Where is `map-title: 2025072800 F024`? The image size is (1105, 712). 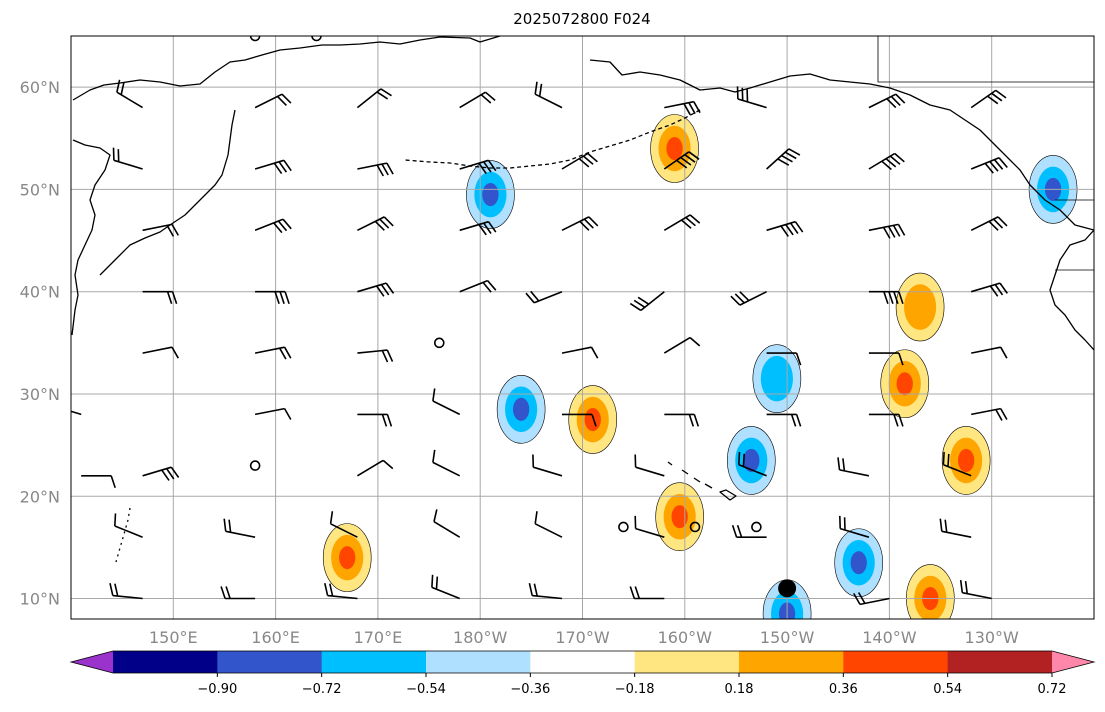
map-title: 2025072800 F024 is located at coordinates (581, 19).